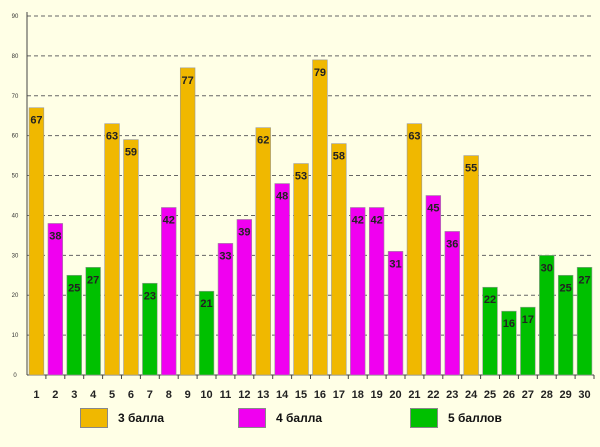  Describe the element at coordinates (188, 81) in the screenshot. I see `data-label-9: 77` at that location.